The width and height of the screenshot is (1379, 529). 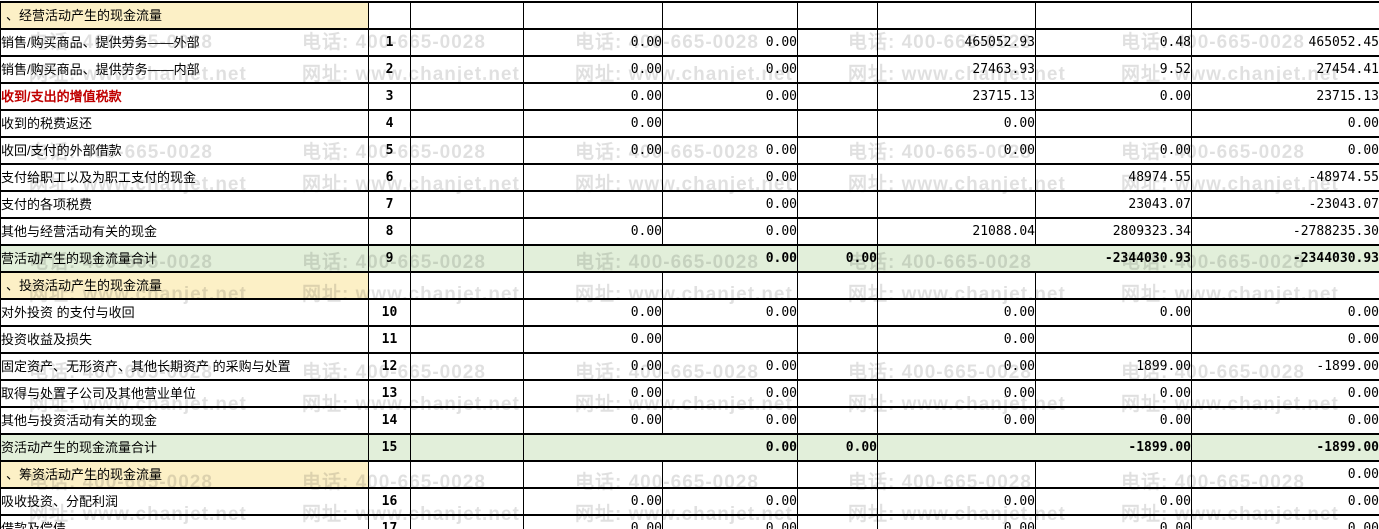 I want to click on row-number-cell: 11, so click(x=389, y=339).